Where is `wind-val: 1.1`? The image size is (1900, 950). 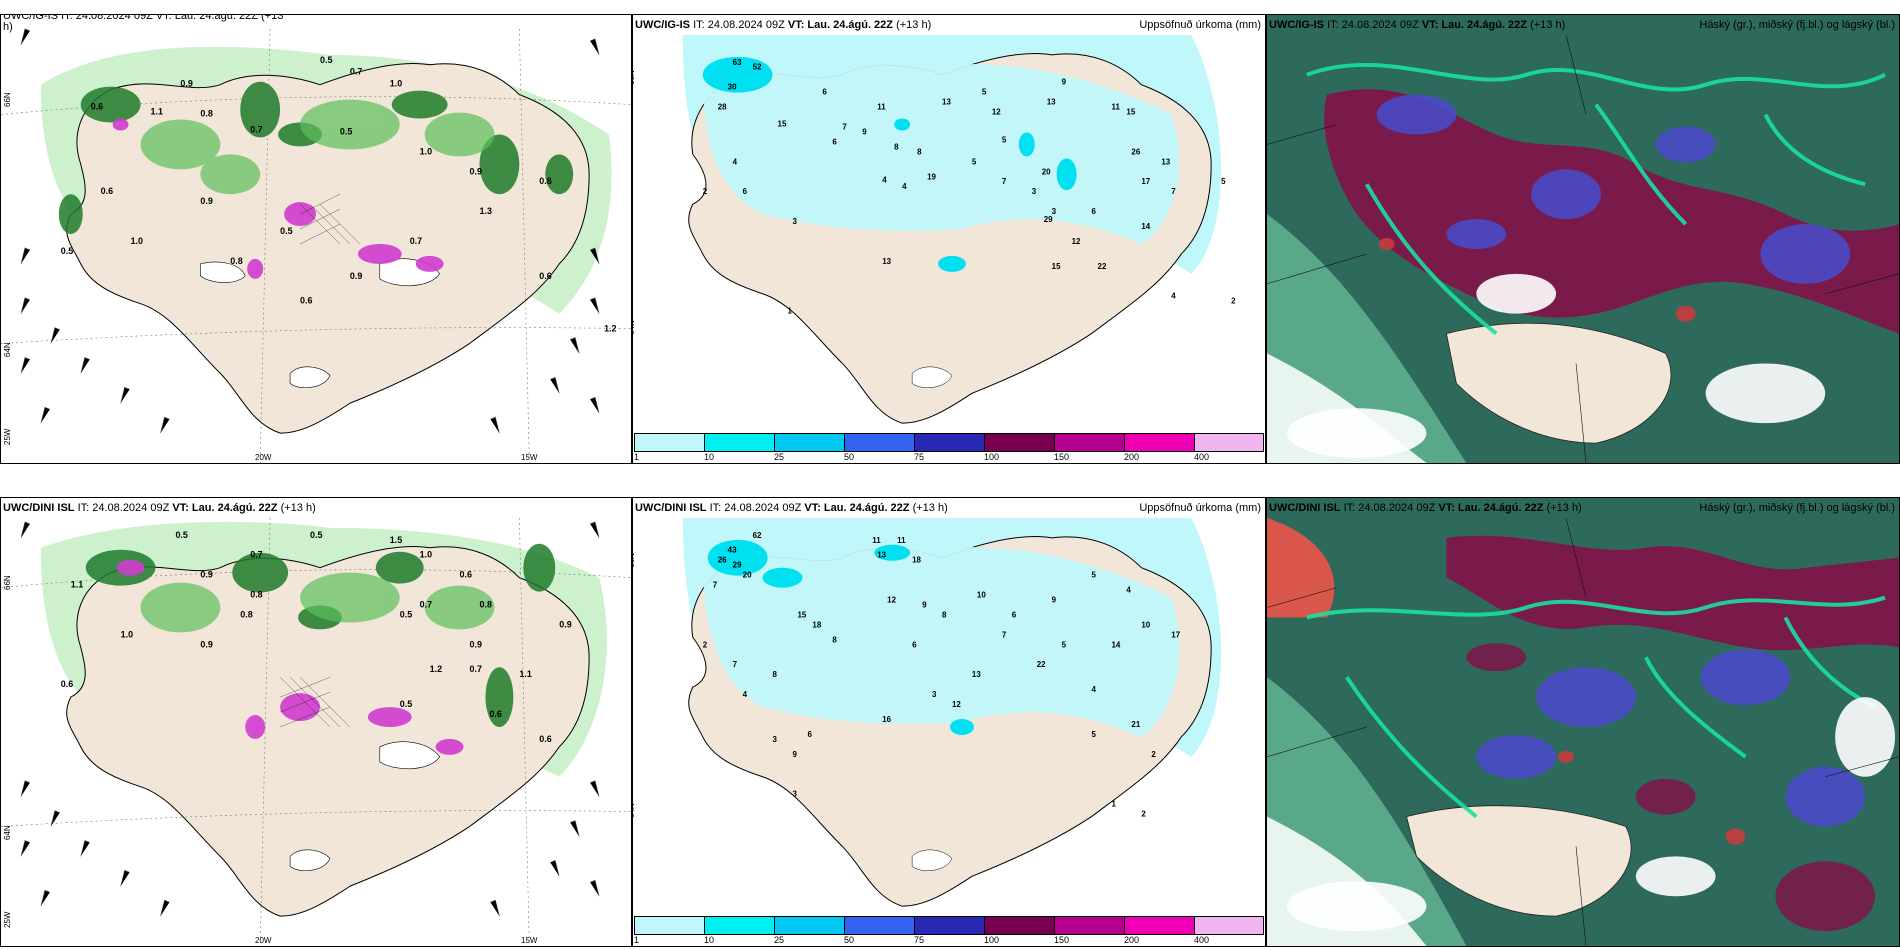 wind-val: 1.1 is located at coordinates (77, 585).